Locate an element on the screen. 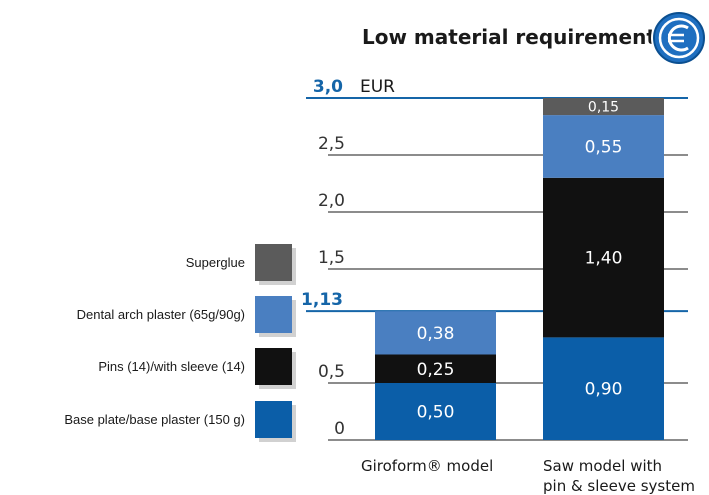 Image resolution: width=709 pixels, height=495 pixels. y-tick-label: 0,5 is located at coordinates (331, 372).